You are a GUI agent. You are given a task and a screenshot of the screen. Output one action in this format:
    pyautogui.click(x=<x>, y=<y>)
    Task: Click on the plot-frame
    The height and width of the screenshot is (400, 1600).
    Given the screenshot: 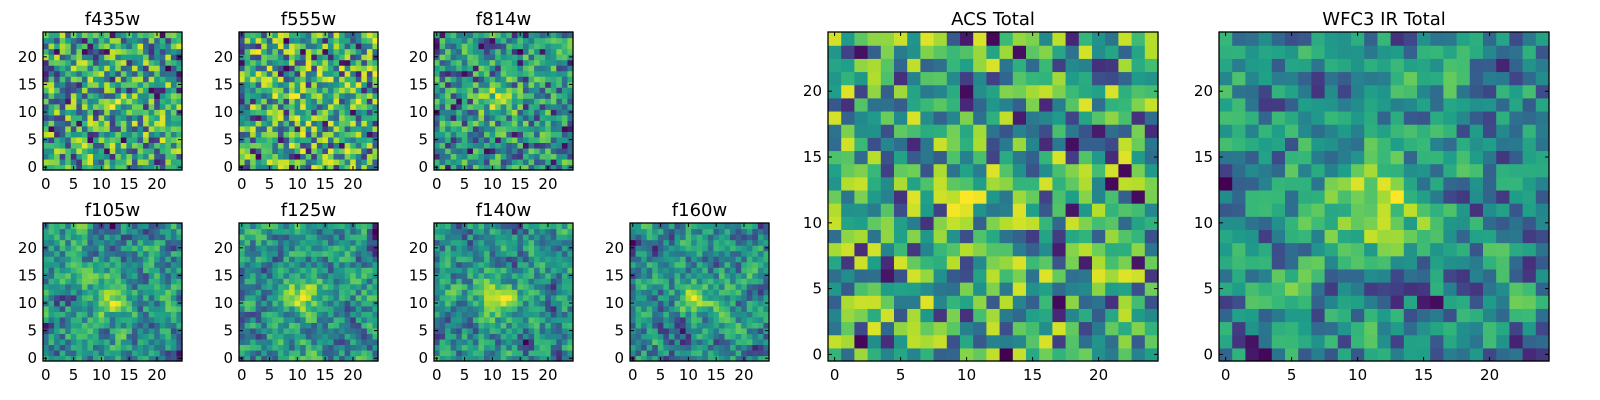 What is the action you would take?
    pyautogui.click(x=503, y=292)
    